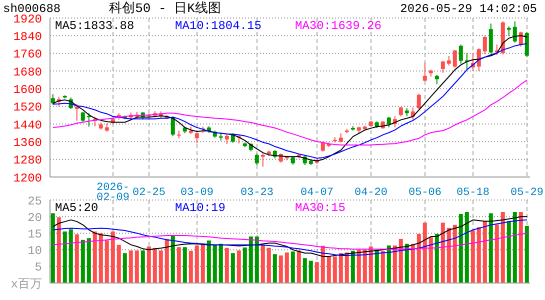  Describe the element at coordinates (38, 267) in the screenshot. I see `y-tick-label: 5` at that location.